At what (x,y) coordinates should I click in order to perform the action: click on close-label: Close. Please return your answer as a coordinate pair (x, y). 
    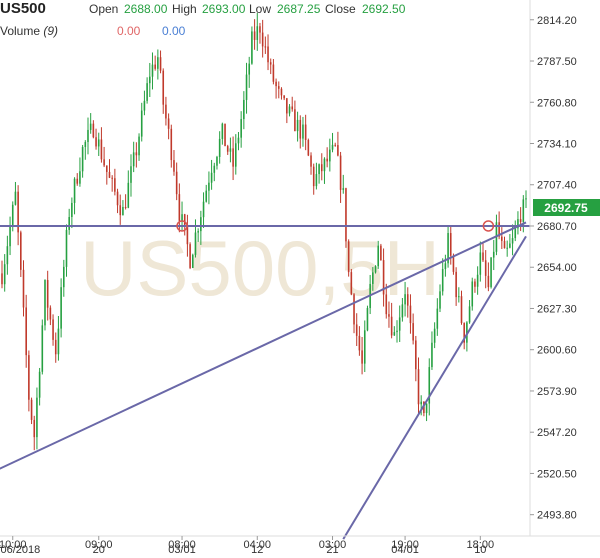
    Looking at the image, I should click on (340, 9).